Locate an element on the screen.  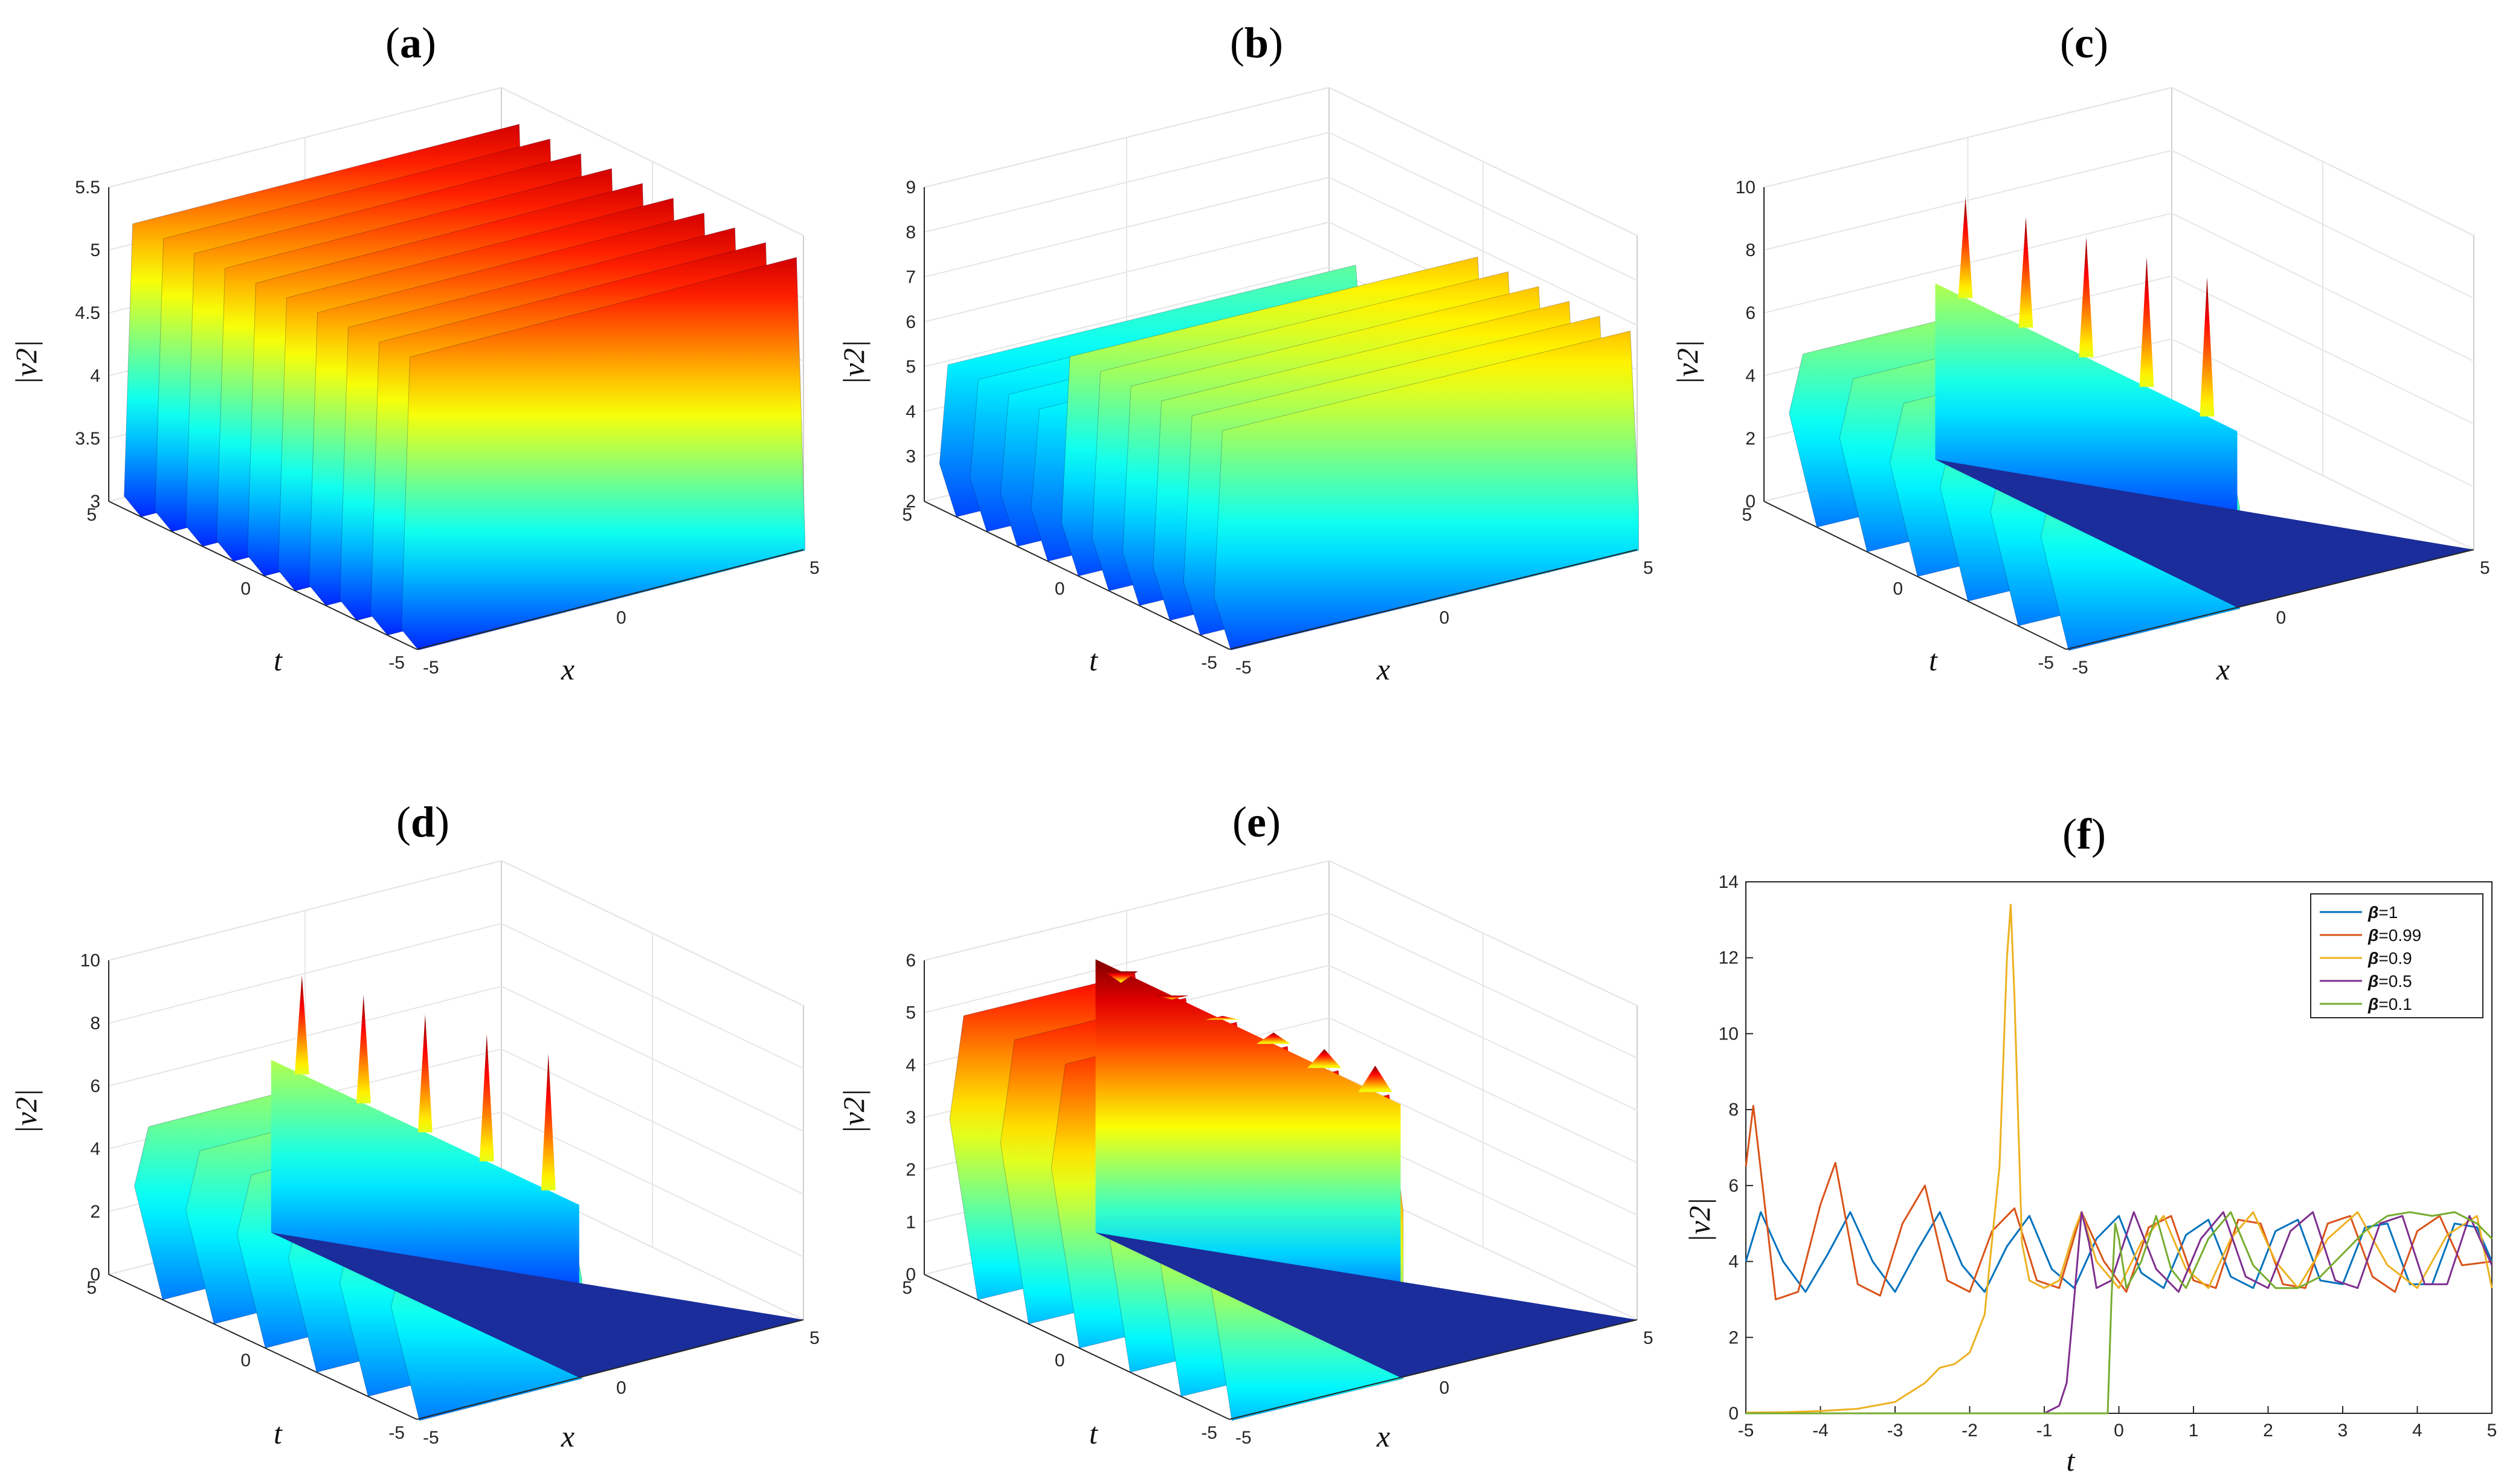
y-tick-label: 14 is located at coordinates (1729, 882).